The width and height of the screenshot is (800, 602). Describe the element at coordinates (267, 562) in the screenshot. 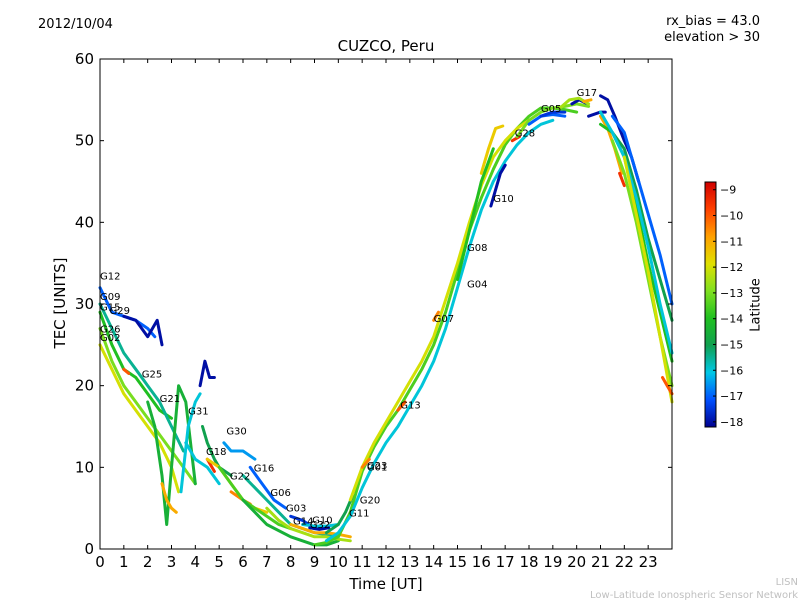

I see `x-tick-label: 7` at that location.